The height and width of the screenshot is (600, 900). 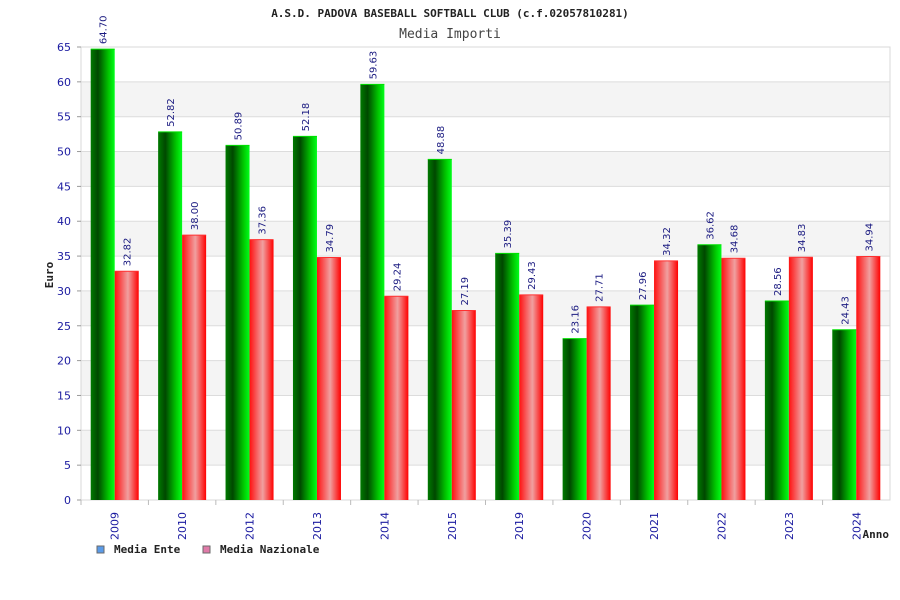 I want to click on data-label: 37.36, so click(x=263, y=220).